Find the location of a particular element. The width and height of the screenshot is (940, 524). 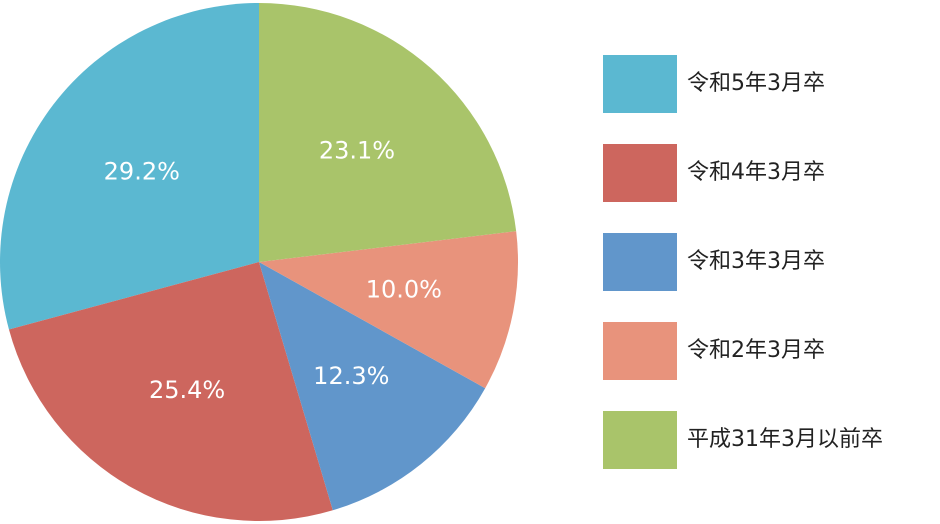

data-label: 12.3% is located at coordinates (351, 376).